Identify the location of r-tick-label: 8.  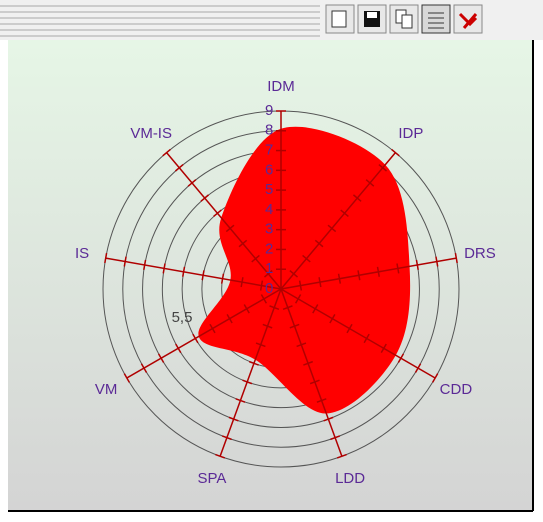
(269, 130).